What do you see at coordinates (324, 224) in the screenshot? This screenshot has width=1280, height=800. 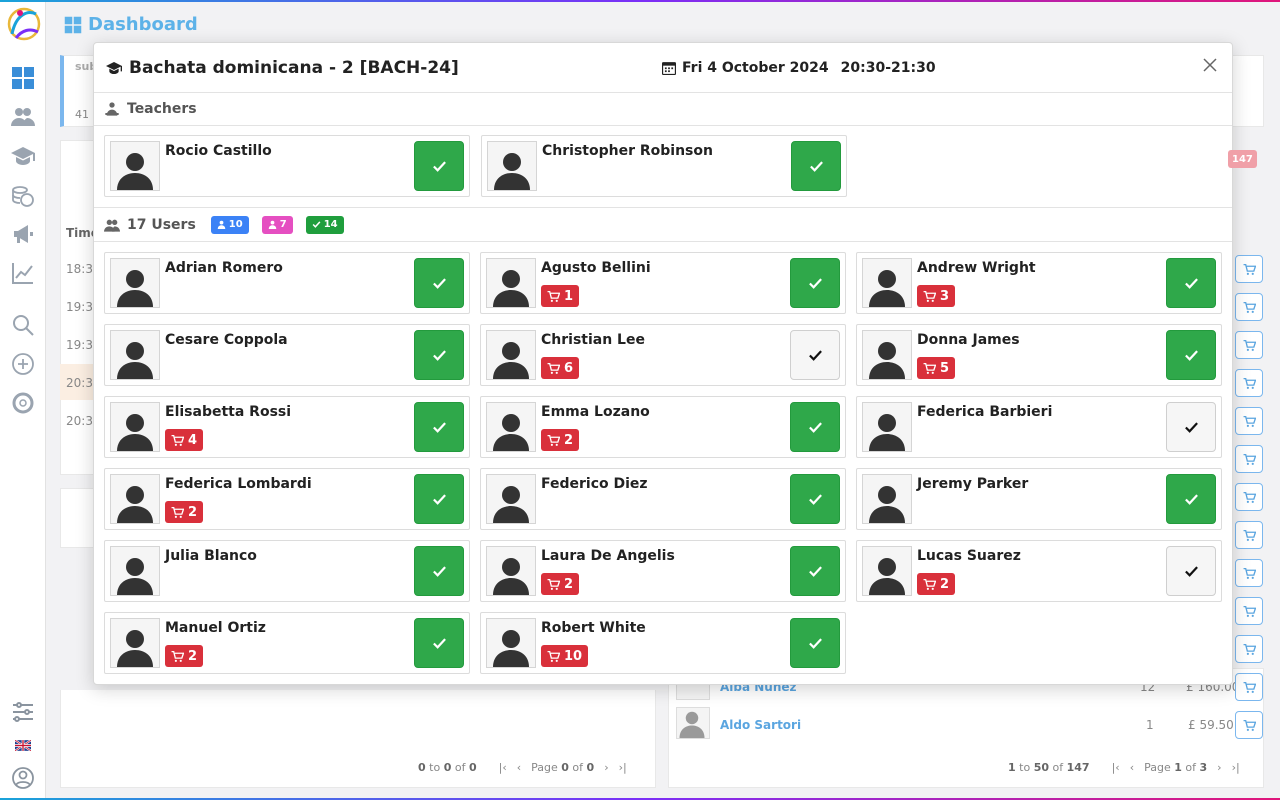 I see `present-count-badge: 14` at bounding box center [324, 224].